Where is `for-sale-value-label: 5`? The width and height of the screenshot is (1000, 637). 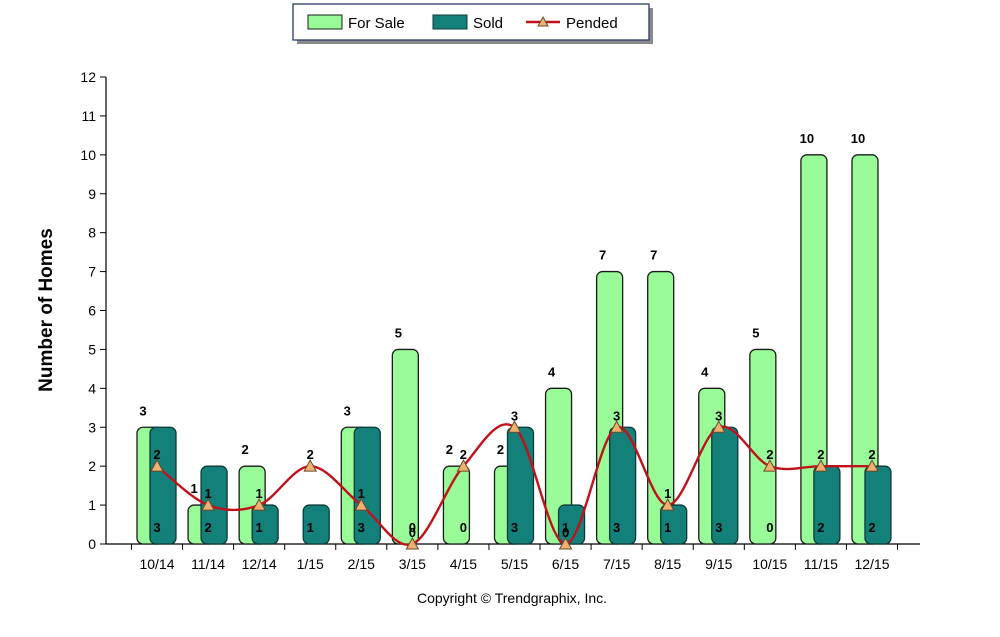 for-sale-value-label: 5 is located at coordinates (398, 332).